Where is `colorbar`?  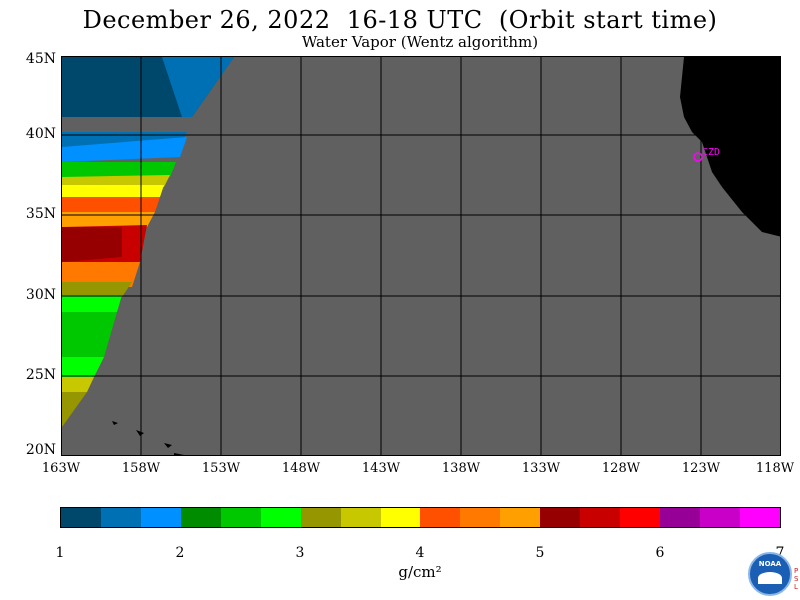
colorbar is located at coordinates (420, 517).